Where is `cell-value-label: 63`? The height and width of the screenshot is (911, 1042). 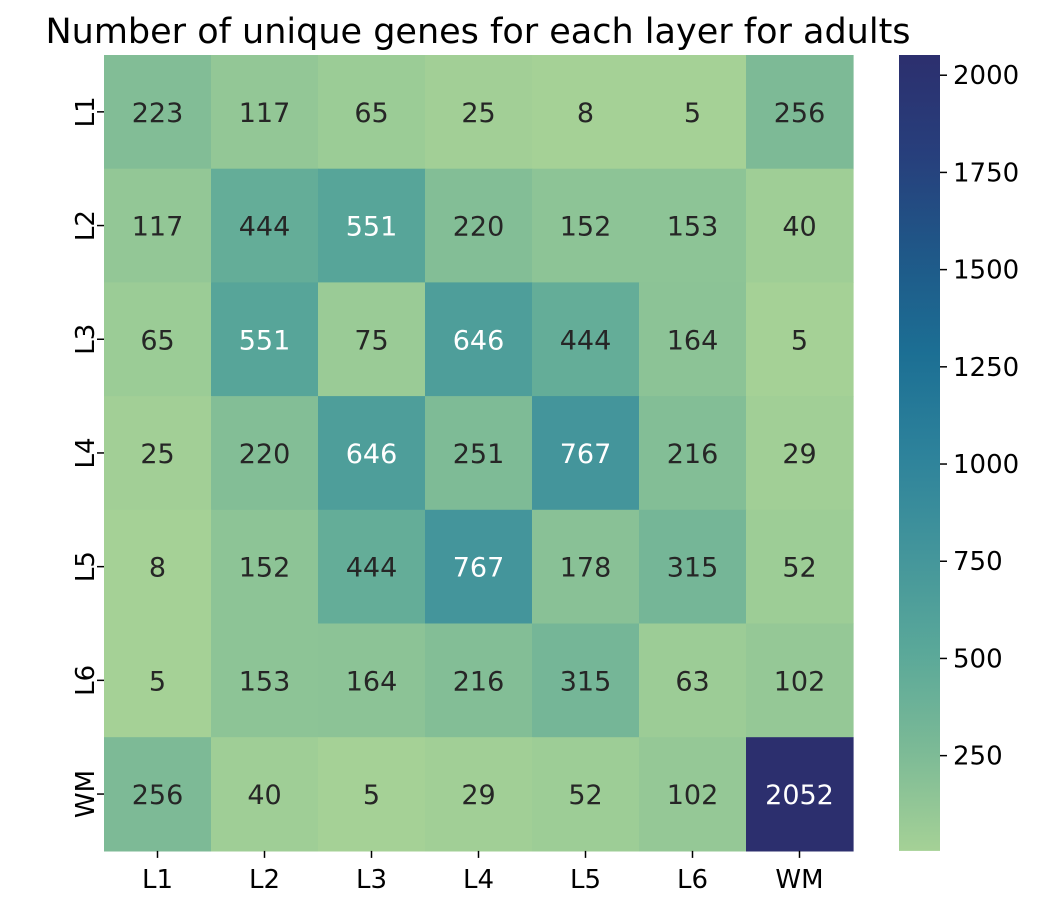 cell-value-label: 63 is located at coordinates (692, 681).